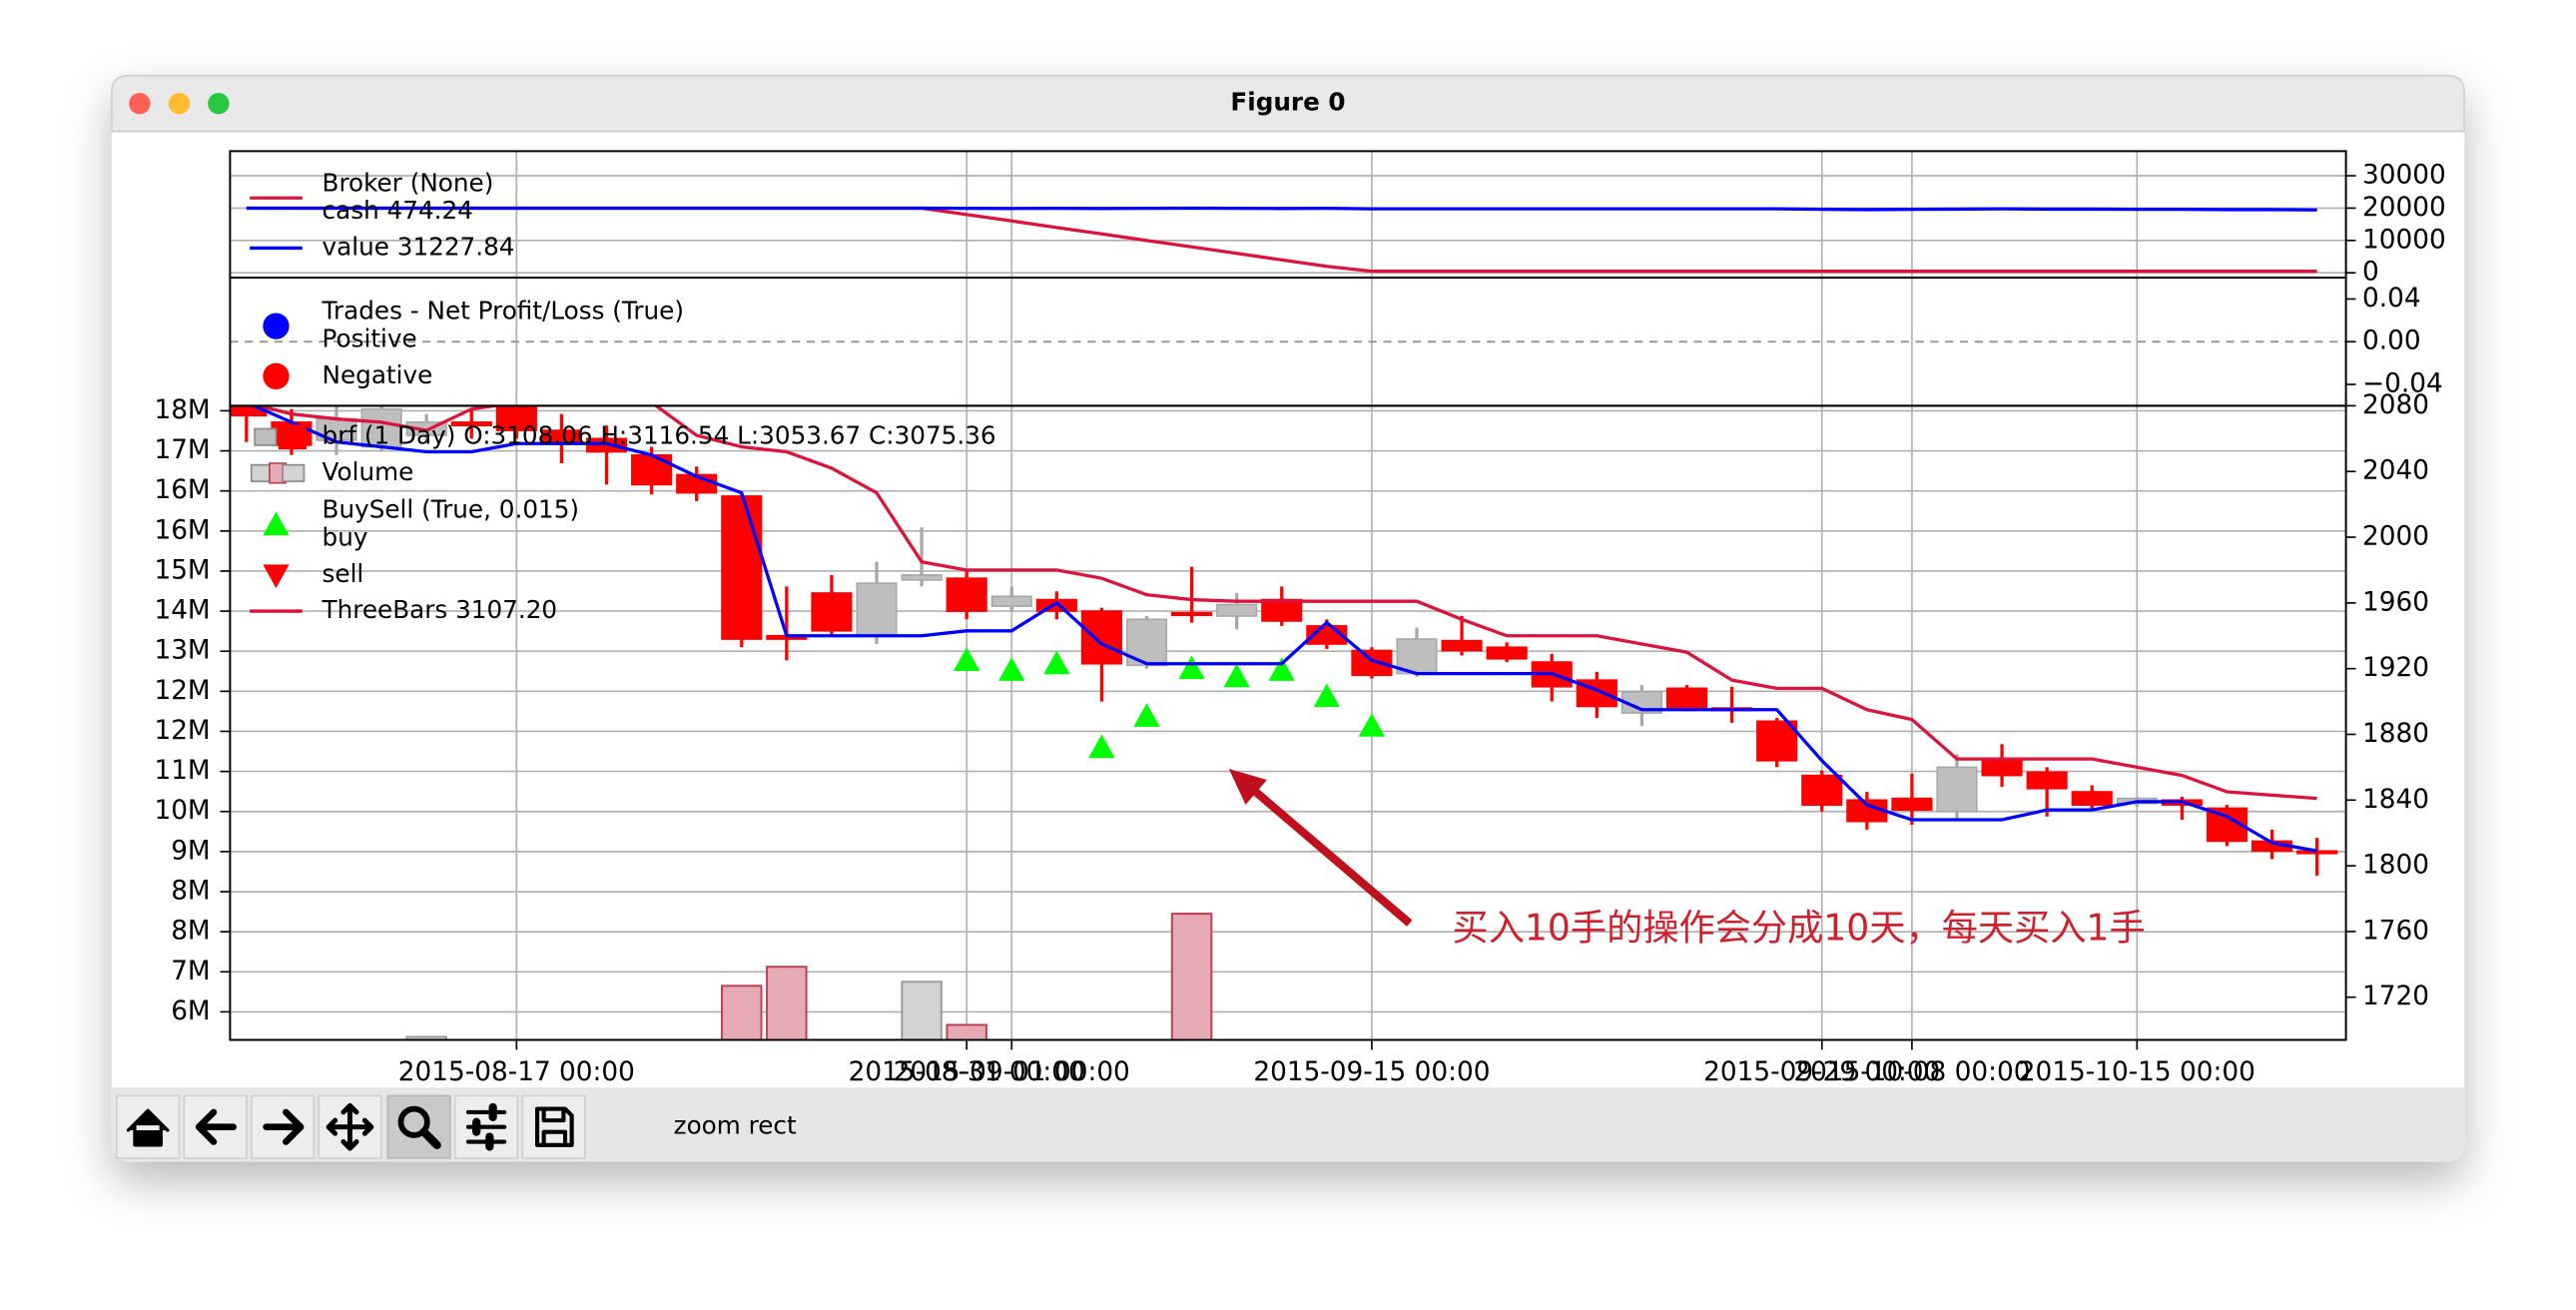  Describe the element at coordinates (180, 104) in the screenshot. I see `minimize-button` at that location.